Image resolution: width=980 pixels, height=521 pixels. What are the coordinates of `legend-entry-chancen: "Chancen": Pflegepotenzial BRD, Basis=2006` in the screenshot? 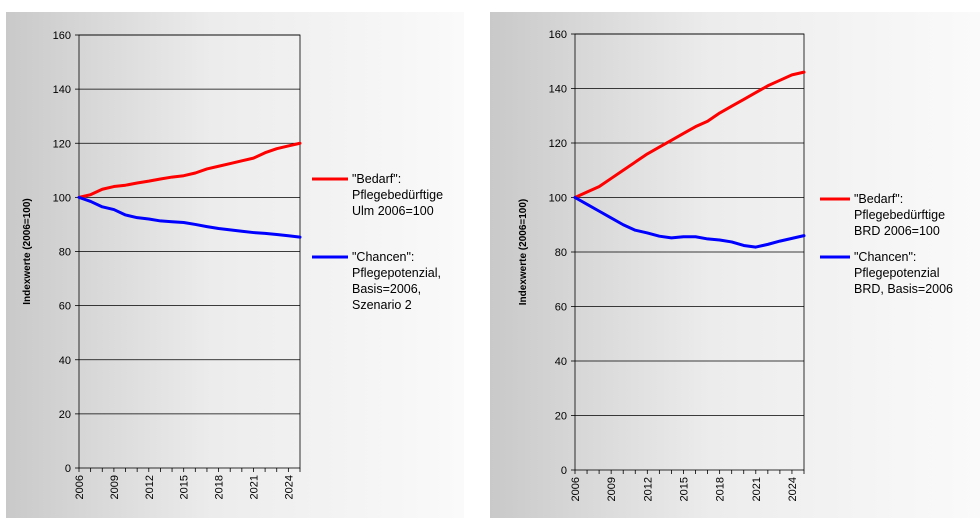 It's located at (886, 273).